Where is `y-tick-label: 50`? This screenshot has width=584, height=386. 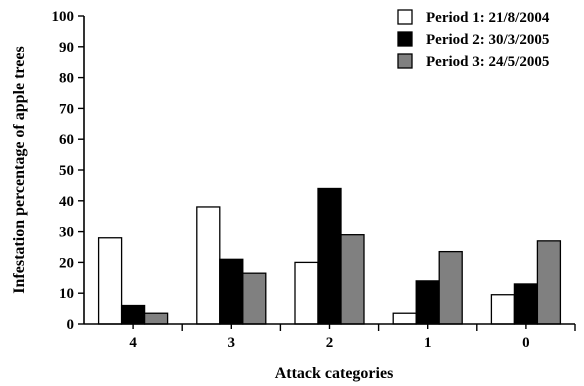 y-tick-label: 50 is located at coordinates (66, 171).